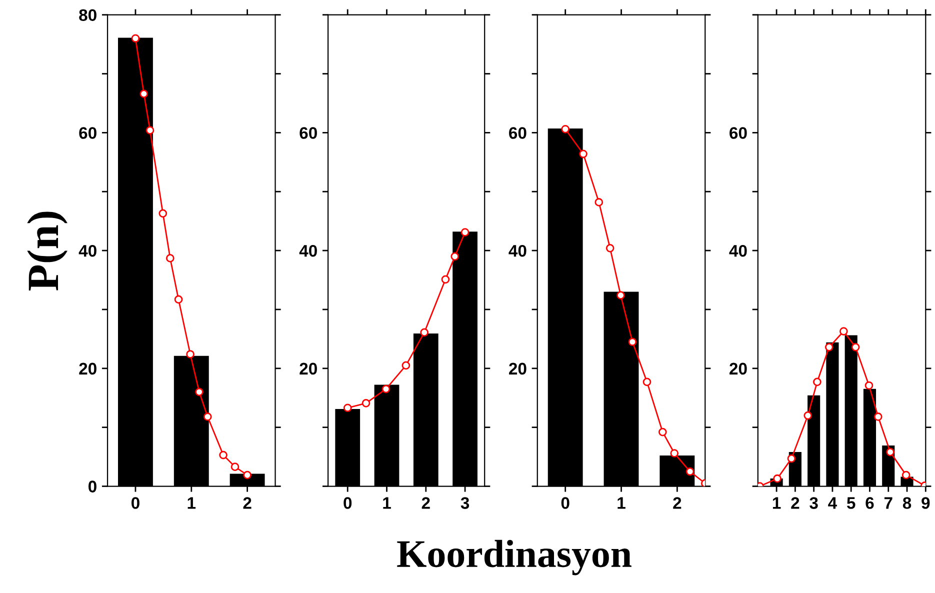 Image resolution: width=935 pixels, height=593 pixels. I want to click on y-tick-label: 80, so click(87, 15).